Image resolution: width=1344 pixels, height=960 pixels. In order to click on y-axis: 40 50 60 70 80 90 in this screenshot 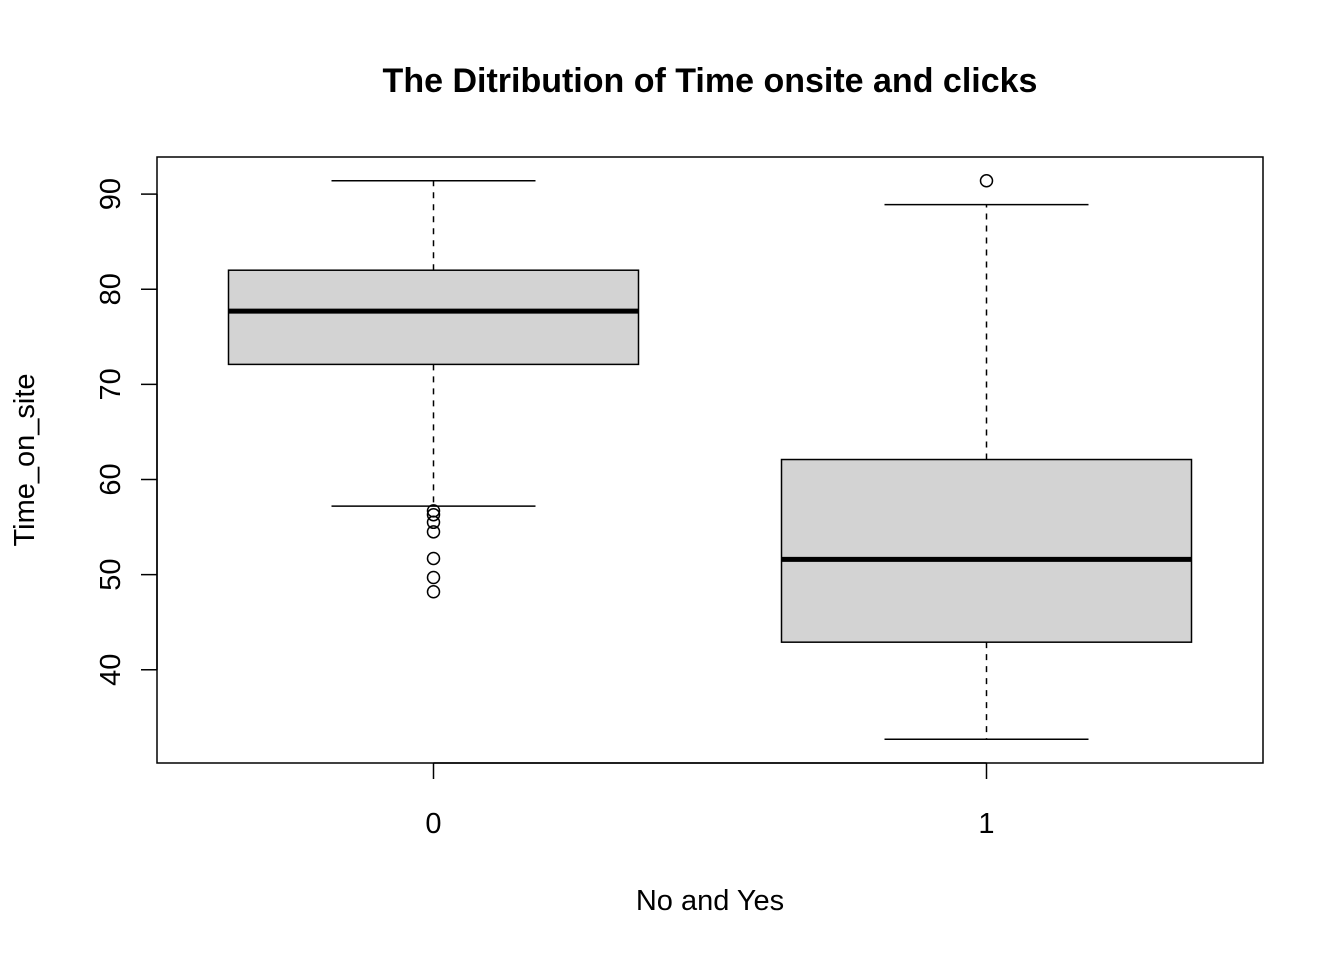, I will do `click(126, 432)`.